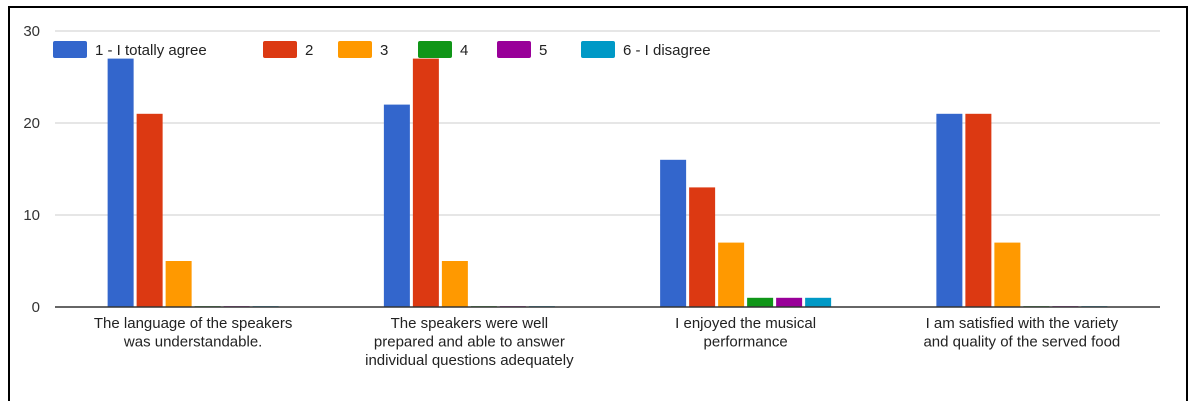 This screenshot has height=401, width=1194. Describe the element at coordinates (746, 342) in the screenshot. I see `category-label: performance` at that location.